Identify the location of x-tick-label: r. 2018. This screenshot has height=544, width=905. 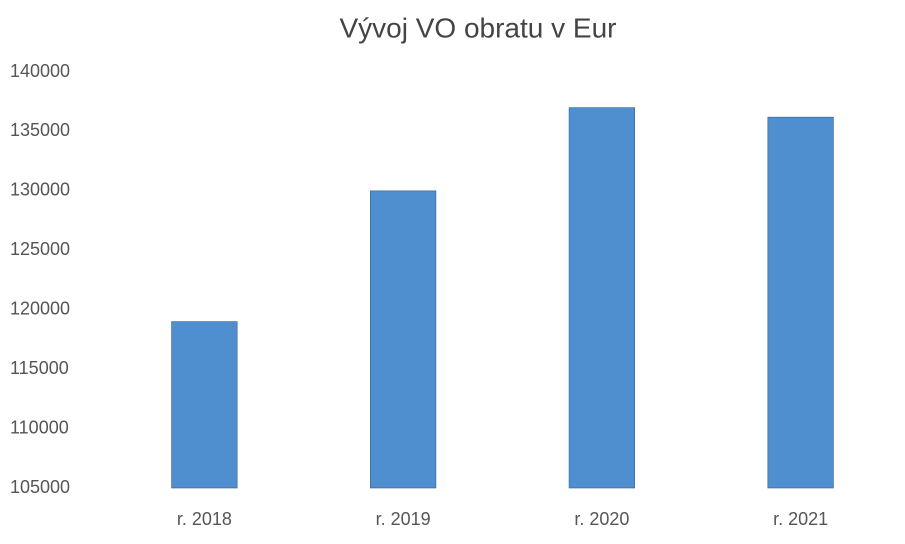
(204, 519).